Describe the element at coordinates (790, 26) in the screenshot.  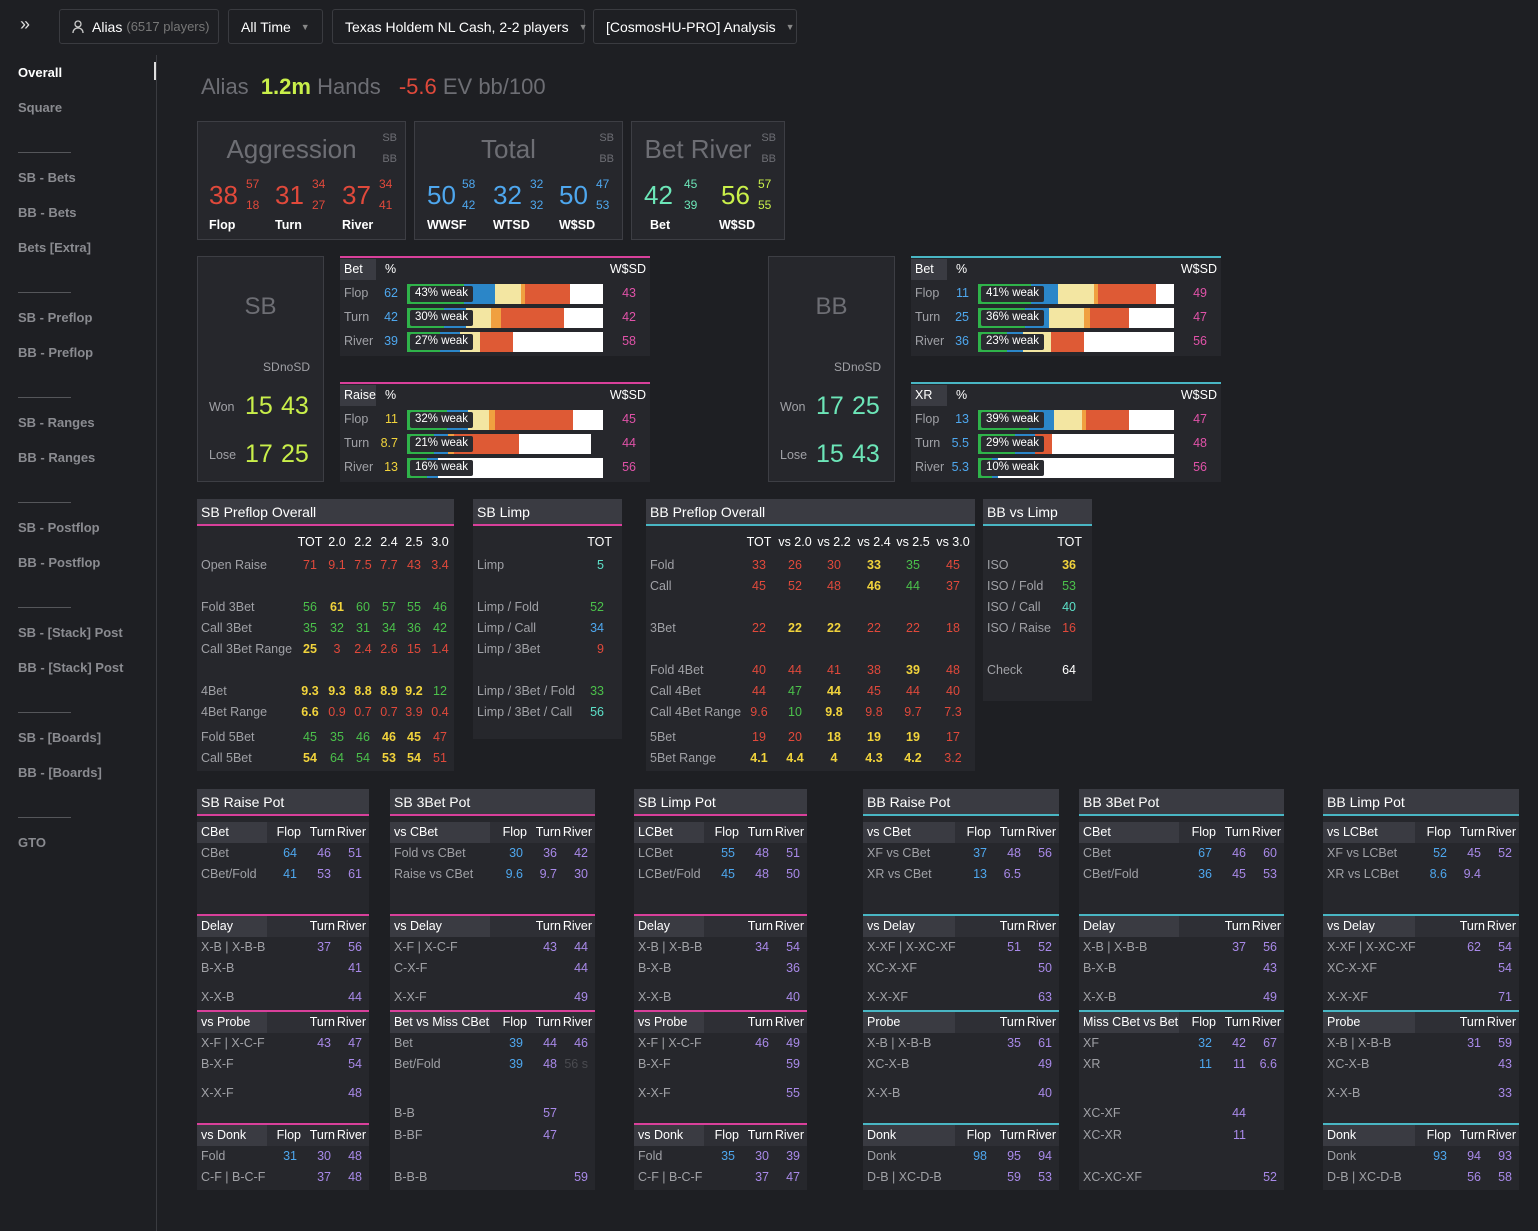
I see `caret-down-icon: ▼` at that location.